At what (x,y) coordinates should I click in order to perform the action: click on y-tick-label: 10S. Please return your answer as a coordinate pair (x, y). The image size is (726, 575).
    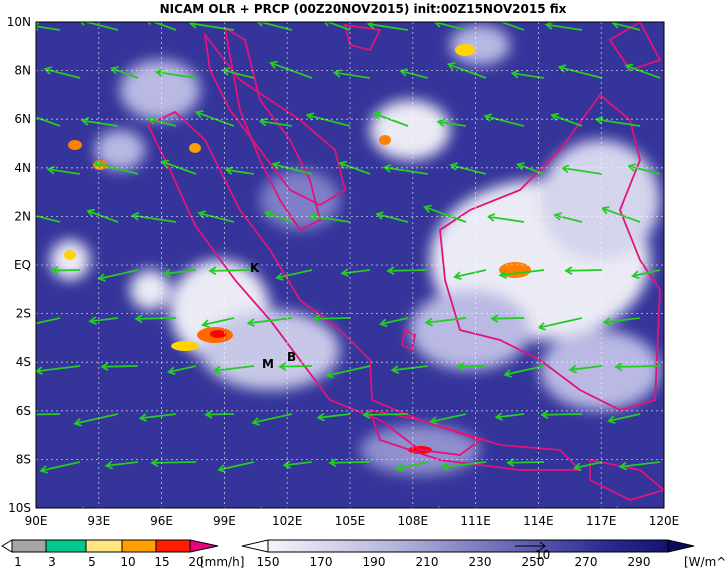
    Looking at the image, I should click on (19, 508).